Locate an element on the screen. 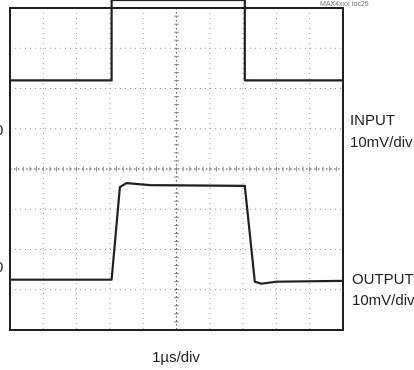 The image size is (414, 370). figure-code: MAX4xxx toc25 is located at coordinates (344, 4).